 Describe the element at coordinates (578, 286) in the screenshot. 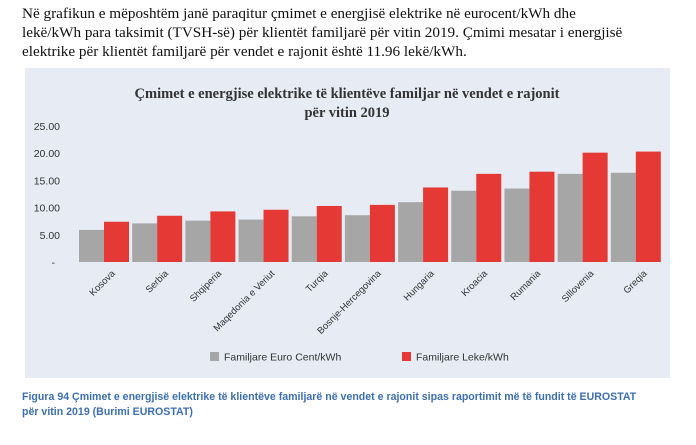

I see `x-tick-label: Slllovenia` at that location.